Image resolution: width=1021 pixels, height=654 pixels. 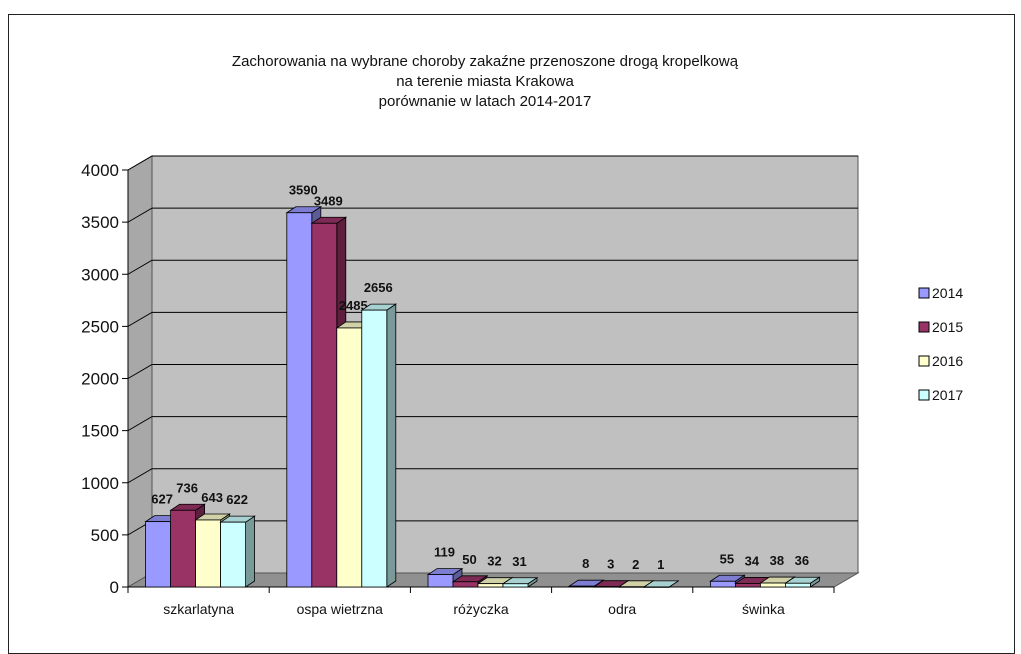 I want to click on data-label: 119, so click(x=444, y=552).